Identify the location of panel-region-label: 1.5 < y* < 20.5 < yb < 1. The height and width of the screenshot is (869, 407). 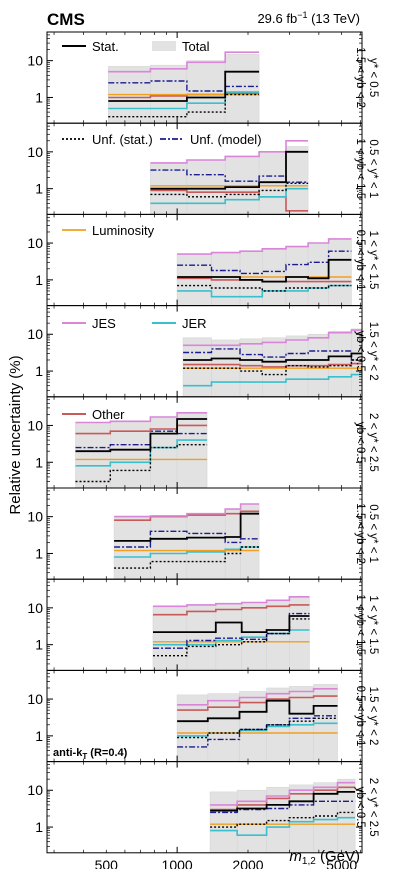
(366, 716).